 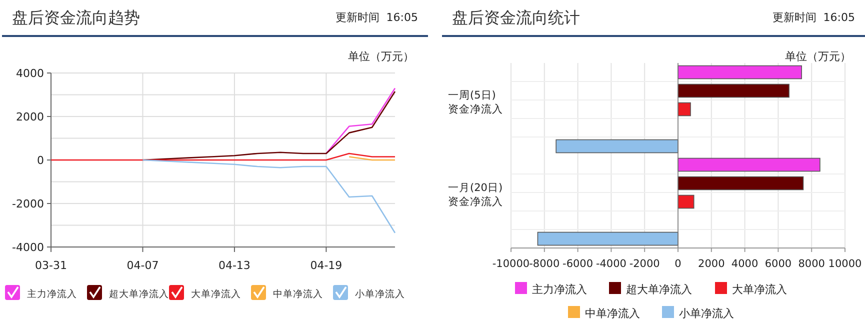 What do you see at coordinates (475, 102) in the screenshot?
I see `y-tick-label: 一周(5日) 资金净流入` at bounding box center [475, 102].